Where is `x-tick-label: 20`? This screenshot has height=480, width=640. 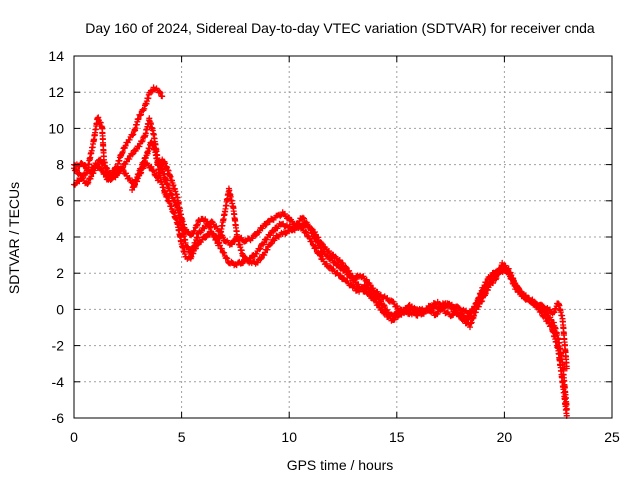 x-tick-label: 20 is located at coordinates (505, 437).